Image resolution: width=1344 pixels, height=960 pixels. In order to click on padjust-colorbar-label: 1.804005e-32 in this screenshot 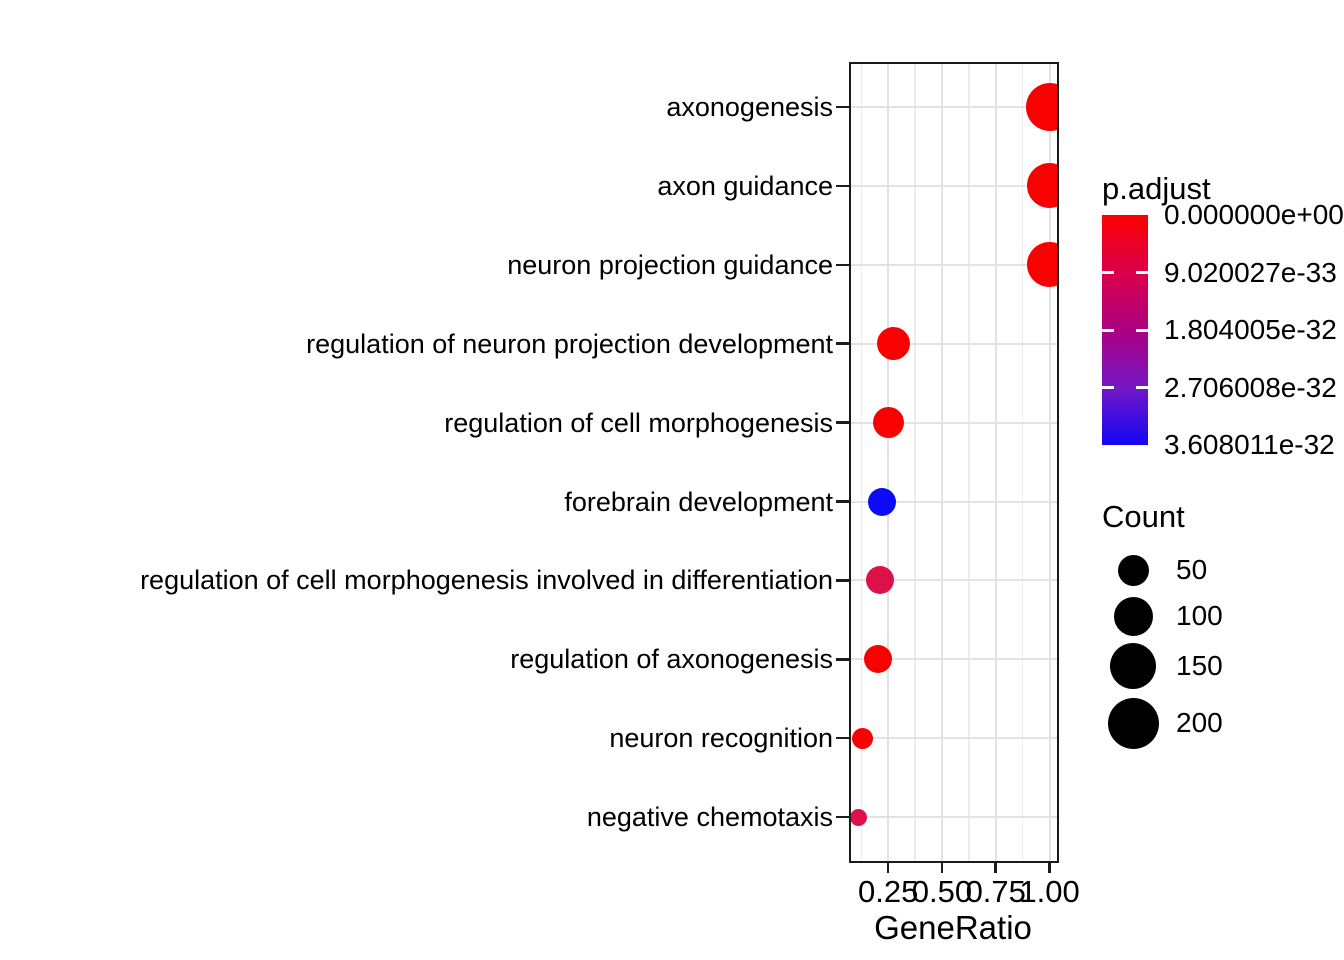, I will do `click(1250, 329)`.